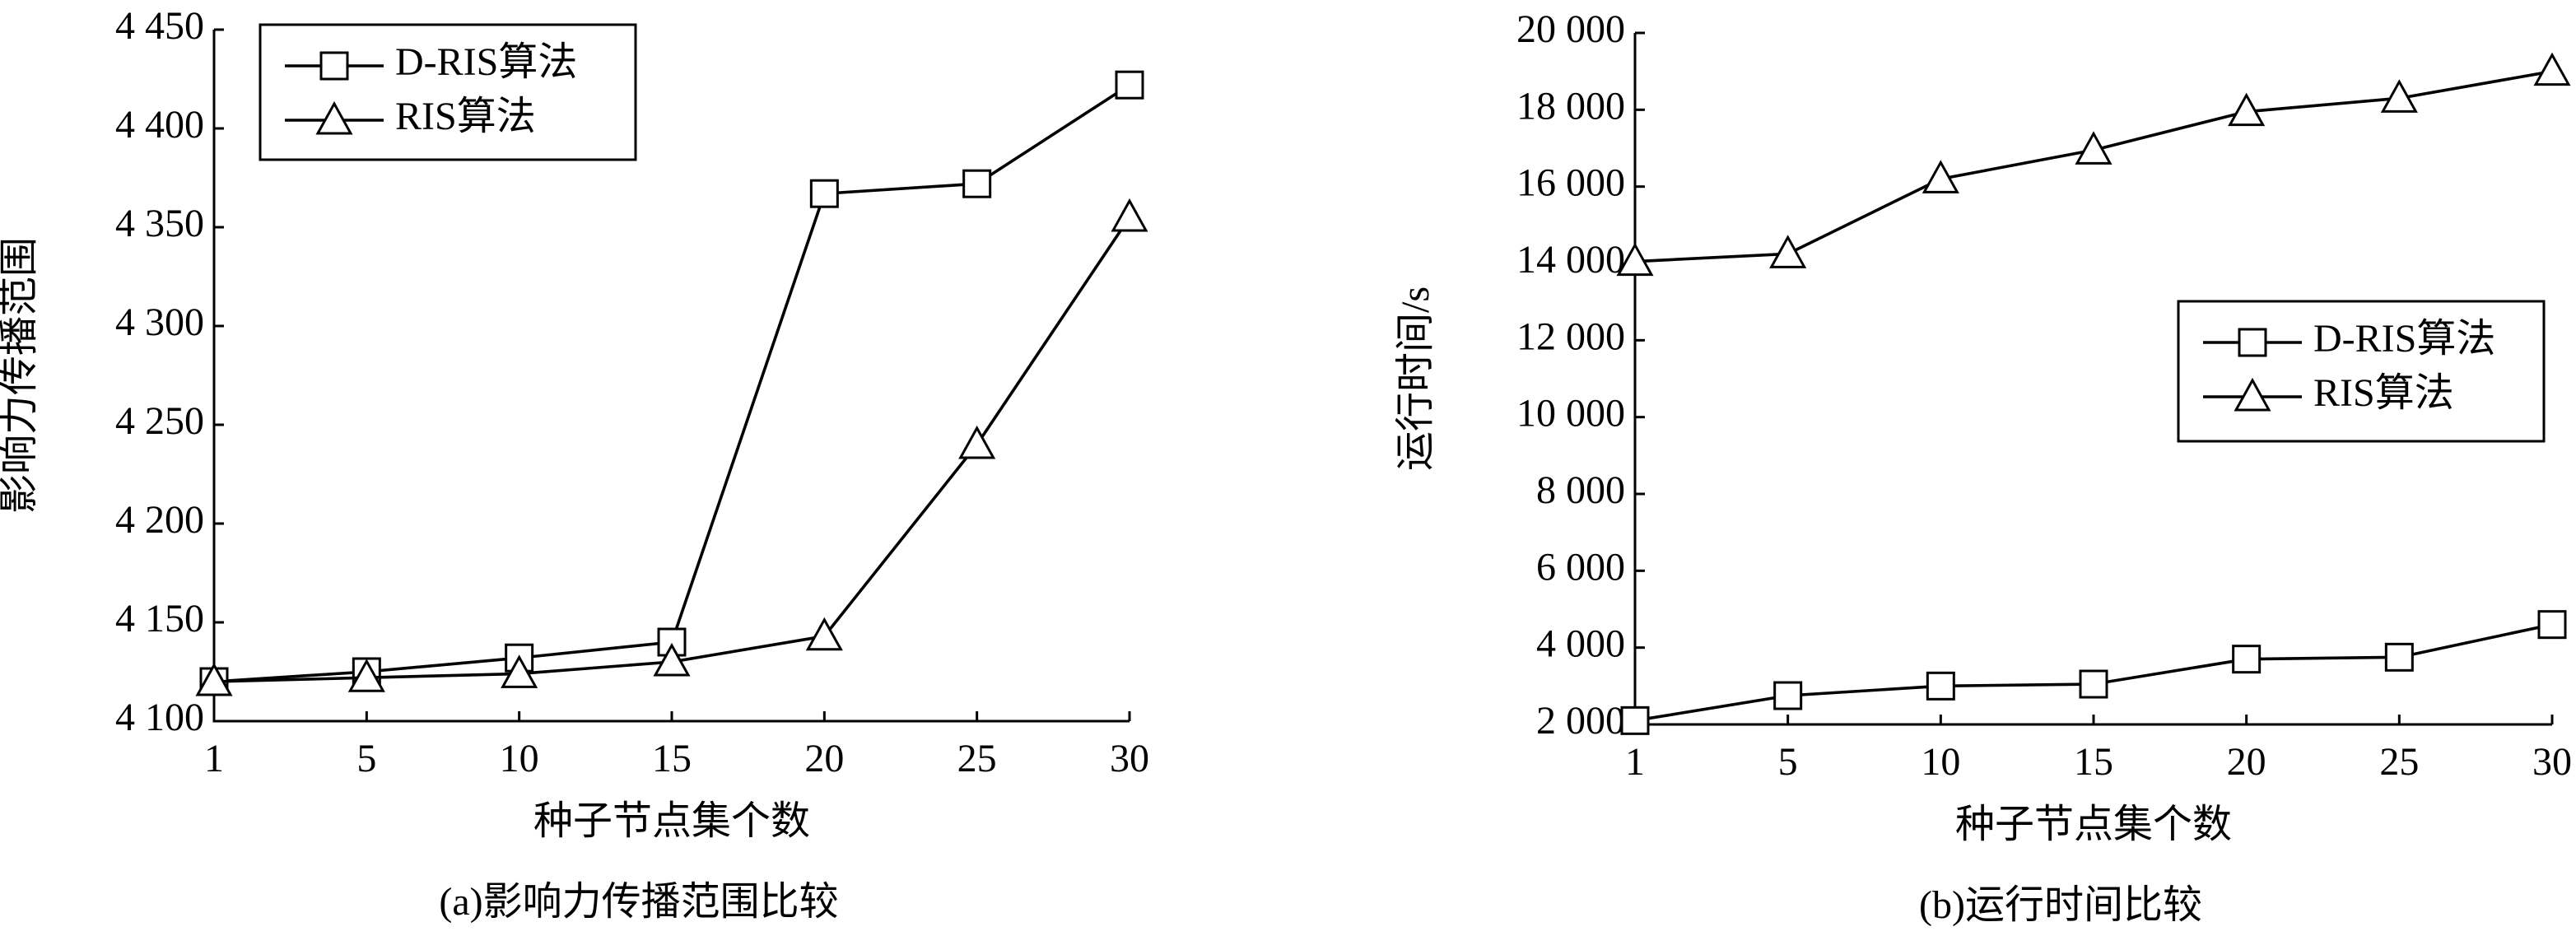 This screenshot has width=2576, height=936. What do you see at coordinates (1570, 413) in the screenshot?
I see `y-tick-label: 10 000` at bounding box center [1570, 413].